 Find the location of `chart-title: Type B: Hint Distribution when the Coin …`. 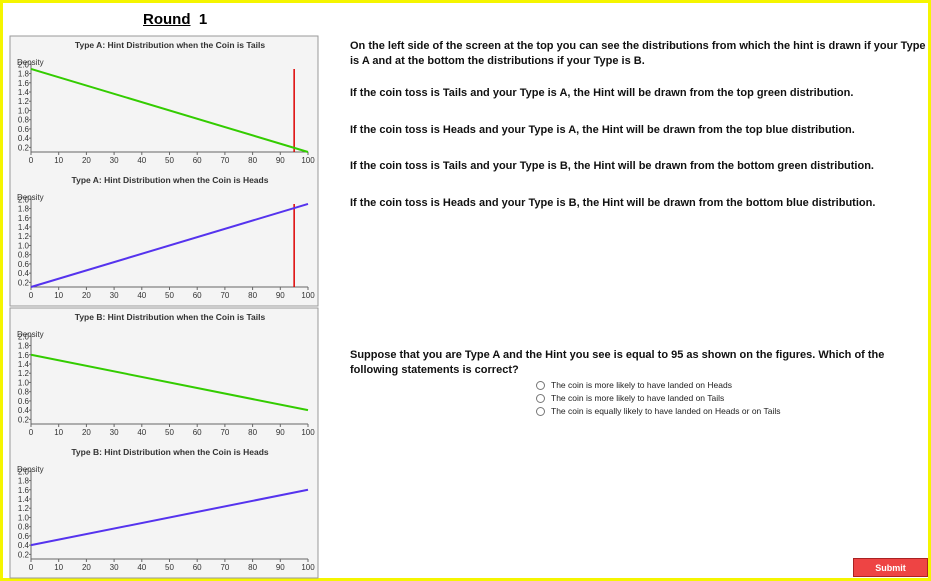

chart-title: Type B: Hint Distribution when the Coin … is located at coordinates (170, 317).